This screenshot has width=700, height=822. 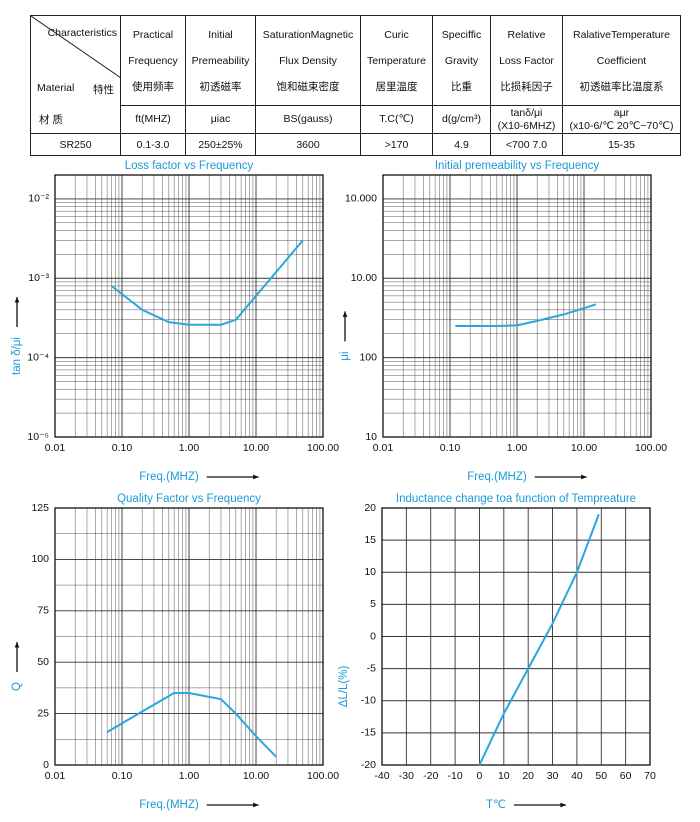 What do you see at coordinates (396, 86) in the screenshot?
I see `header-text: 居里温度` at bounding box center [396, 86].